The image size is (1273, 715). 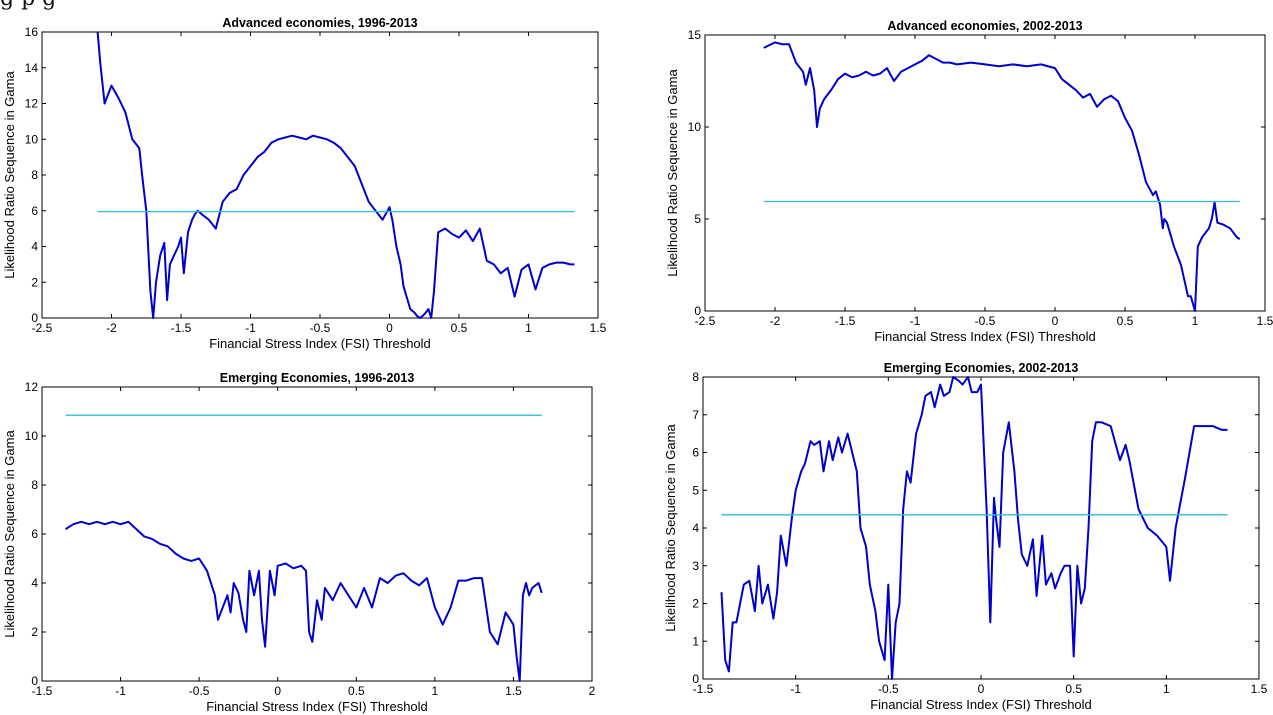 I want to click on y-tick-label: 3, so click(x=695, y=566).